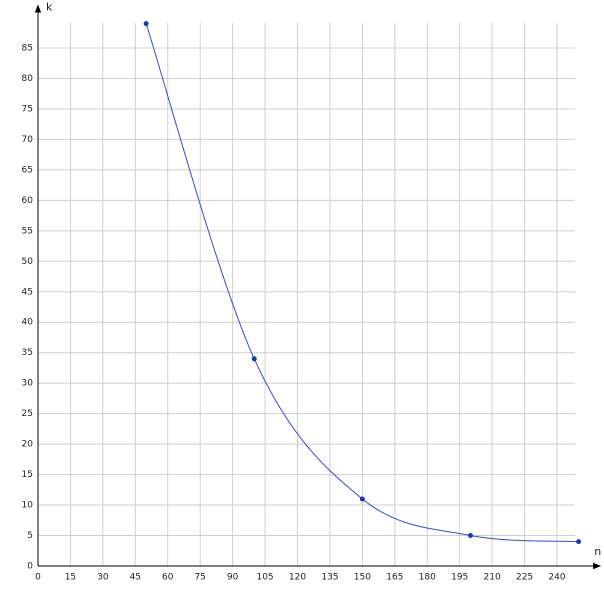  Describe the element at coordinates (28, 506) in the screenshot. I see `y-tick-label: 10` at that location.